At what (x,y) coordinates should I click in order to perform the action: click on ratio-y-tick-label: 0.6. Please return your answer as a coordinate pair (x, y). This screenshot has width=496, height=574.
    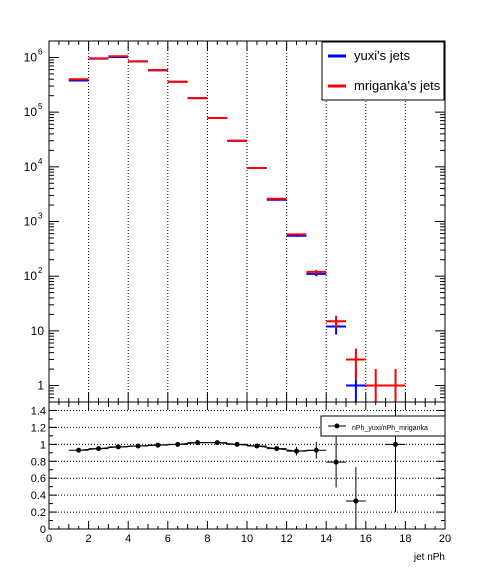
    Looking at the image, I should click on (38, 479).